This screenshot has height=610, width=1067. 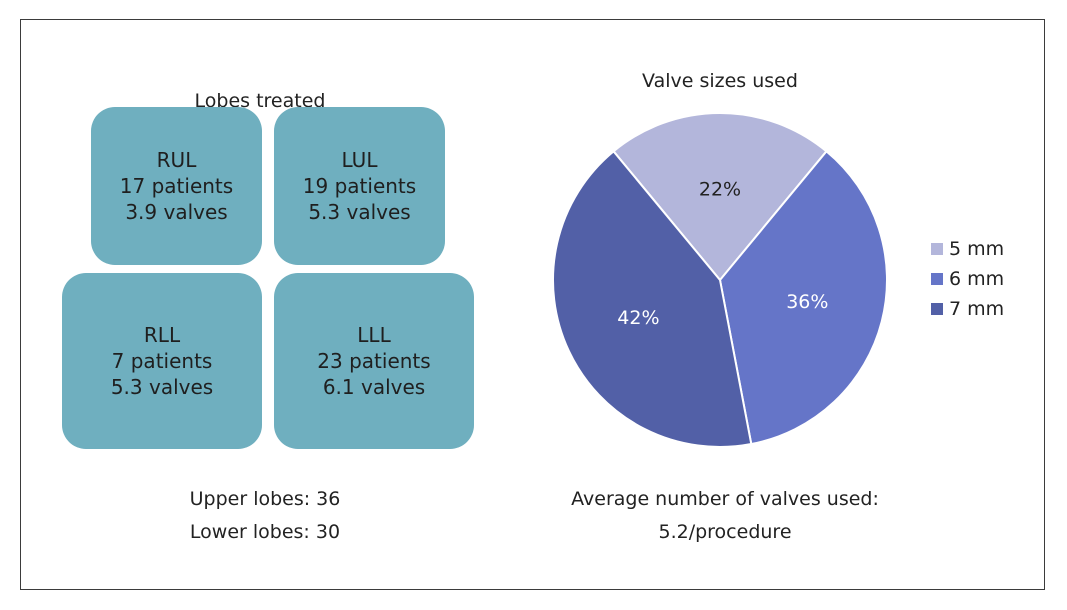 What do you see at coordinates (176, 160) in the screenshot?
I see `lobe-name: RUL` at bounding box center [176, 160].